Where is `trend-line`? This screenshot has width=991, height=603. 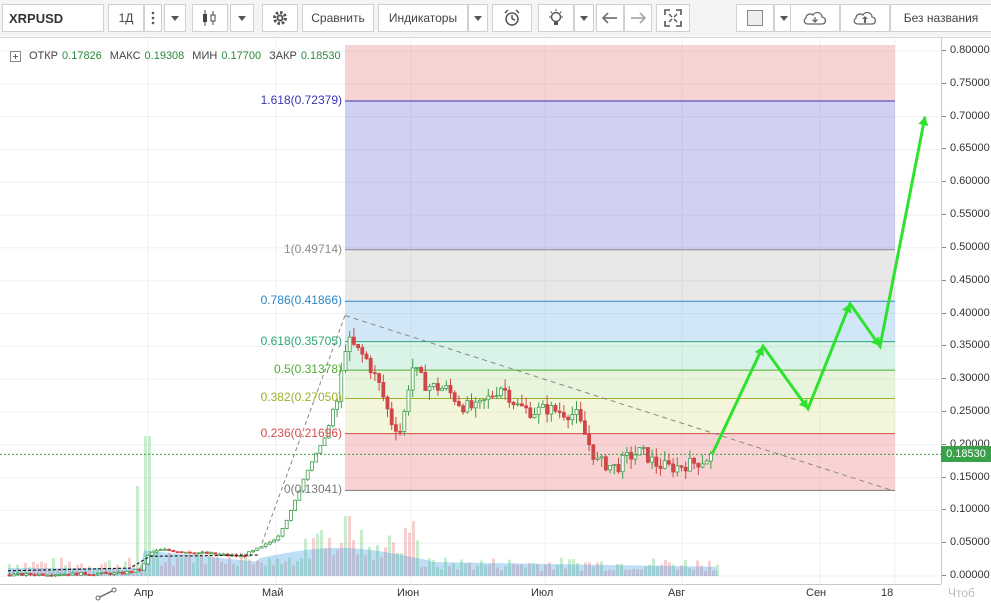
trend-line is located at coordinates (303, 429).